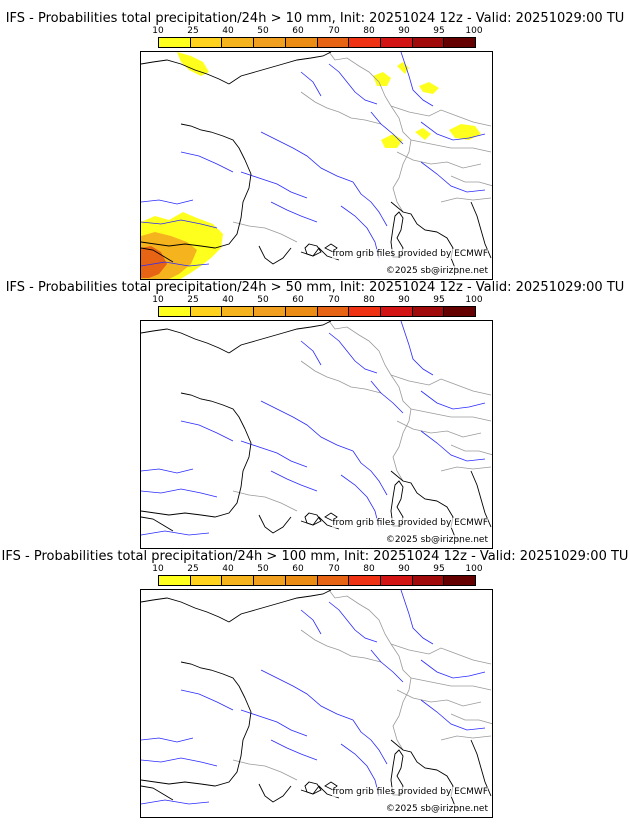  What do you see at coordinates (158, 569) in the screenshot?
I see `tick-label: 10` at bounding box center [158, 569].